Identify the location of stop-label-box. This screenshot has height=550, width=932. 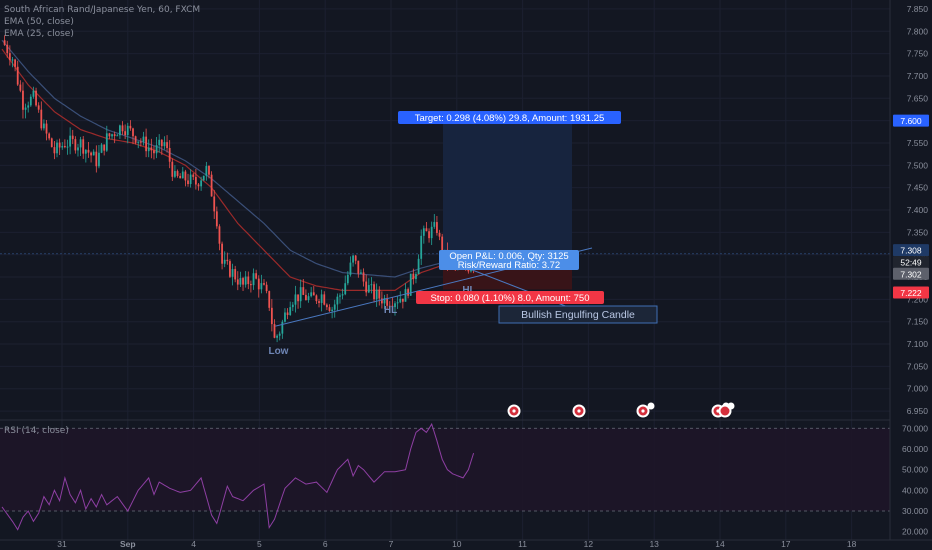
(510, 297).